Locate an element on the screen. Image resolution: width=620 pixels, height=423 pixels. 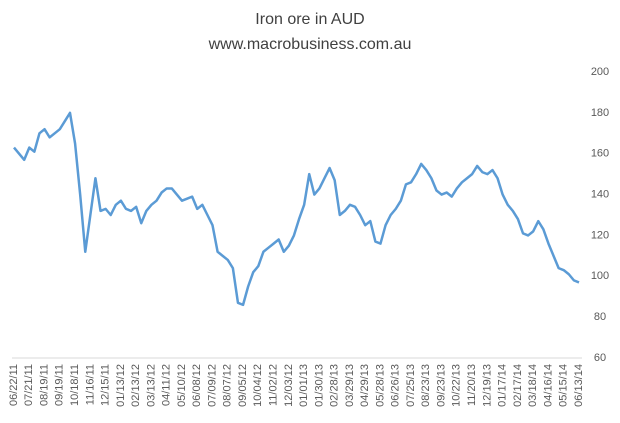
x-tick-label: 03/18/14 is located at coordinates (533, 385).